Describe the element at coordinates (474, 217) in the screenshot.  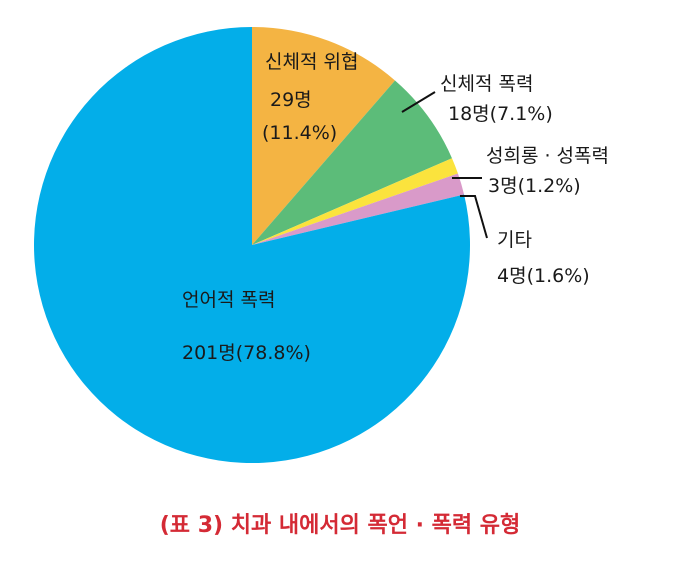
I see `leader-line-other` at that location.